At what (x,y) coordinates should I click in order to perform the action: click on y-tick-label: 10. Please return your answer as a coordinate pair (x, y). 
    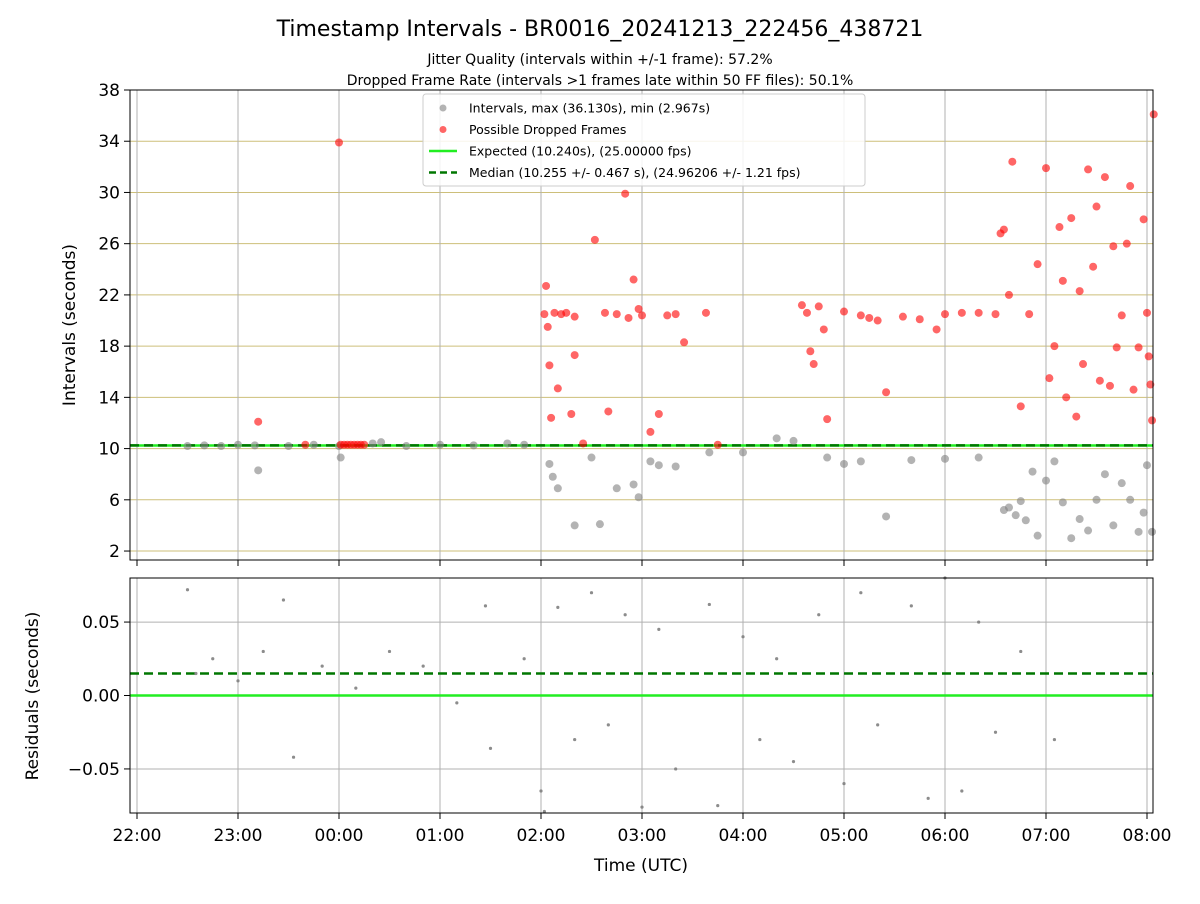
    Looking at the image, I should click on (109, 450).